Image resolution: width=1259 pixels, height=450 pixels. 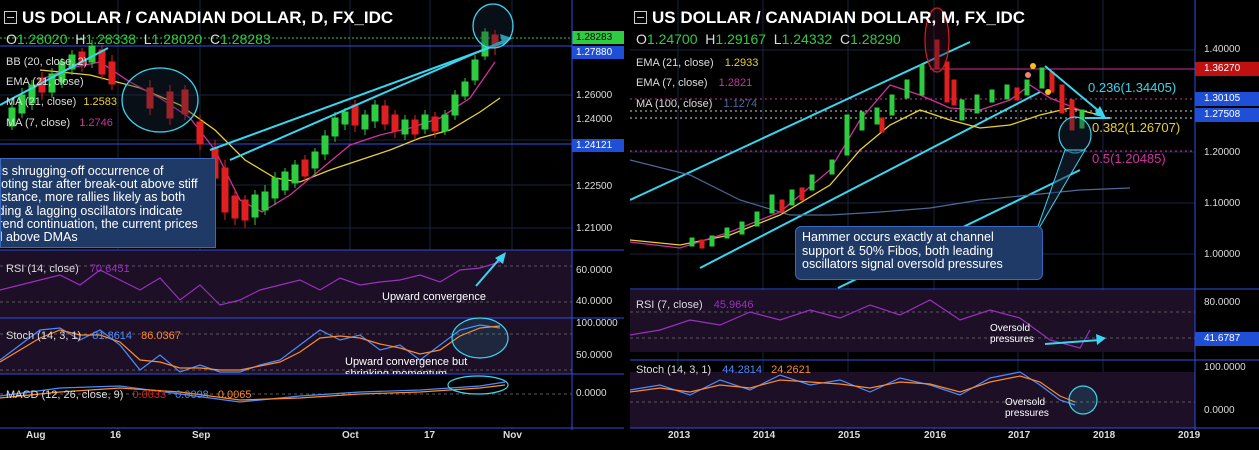 I want to click on right-fib-5: 0.5(1.20485), so click(x=1129, y=158).